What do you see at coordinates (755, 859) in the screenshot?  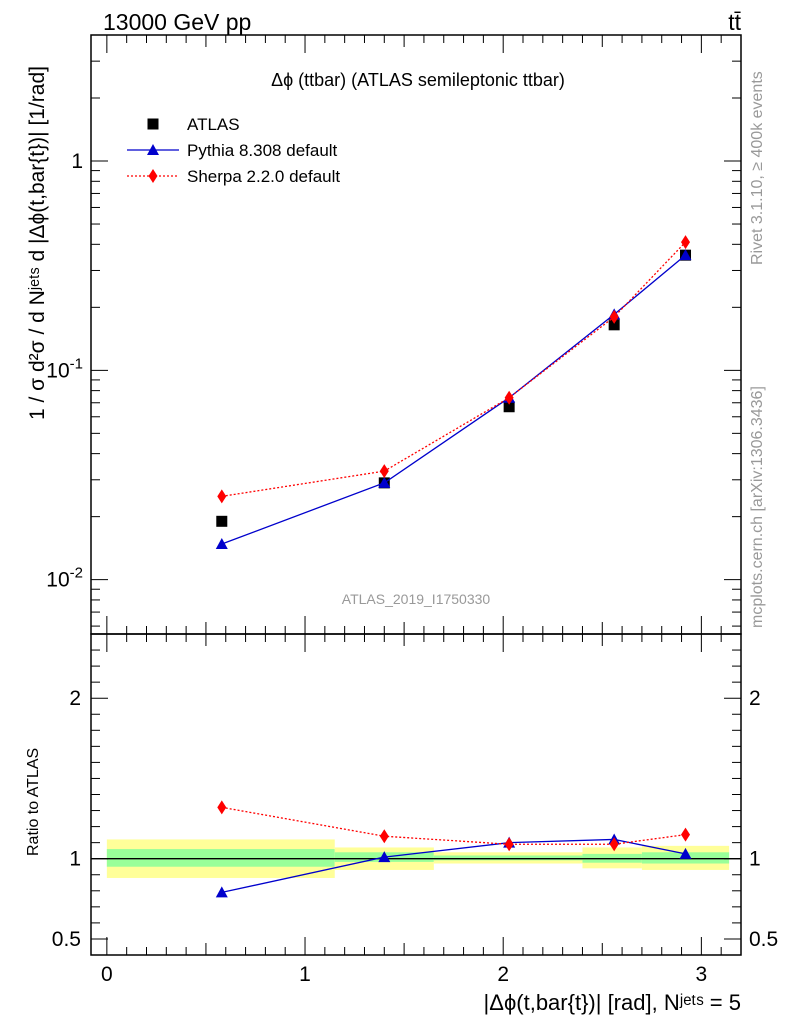 I see `ratio-y-tick-label-right: 1` at bounding box center [755, 859].